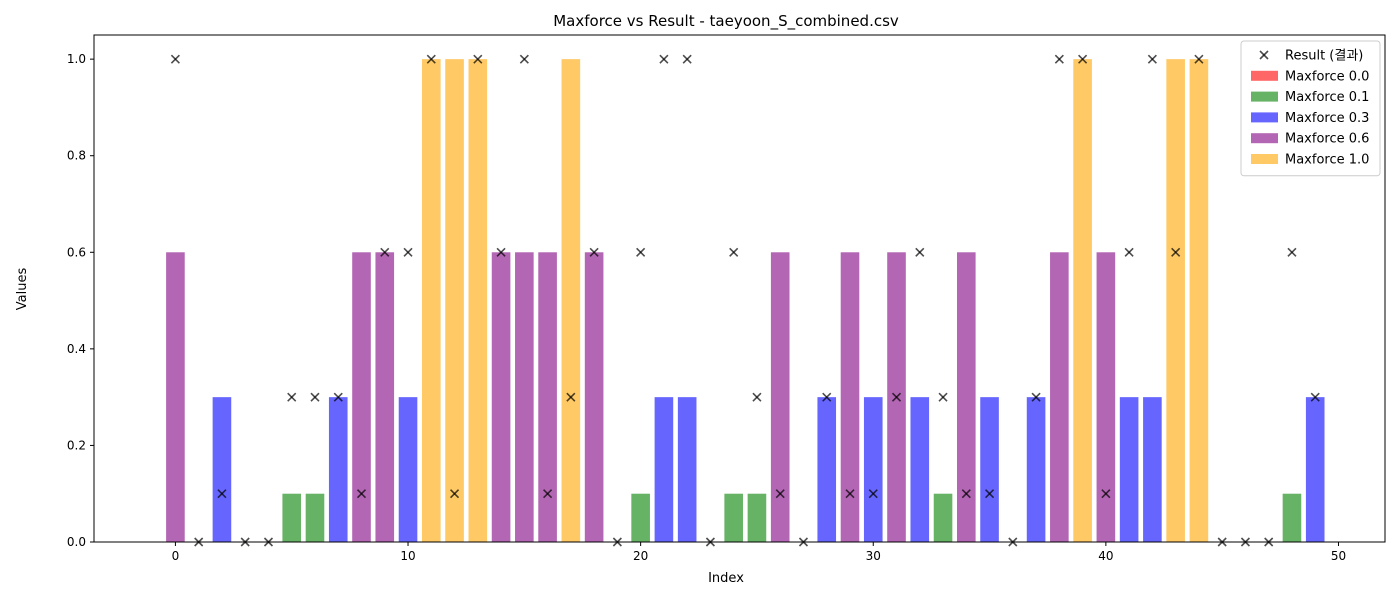 The width and height of the screenshot is (1400, 600). What do you see at coordinates (1327, 76) in the screenshot?
I see `legend-label-1: Maxforce 0.0` at bounding box center [1327, 76].